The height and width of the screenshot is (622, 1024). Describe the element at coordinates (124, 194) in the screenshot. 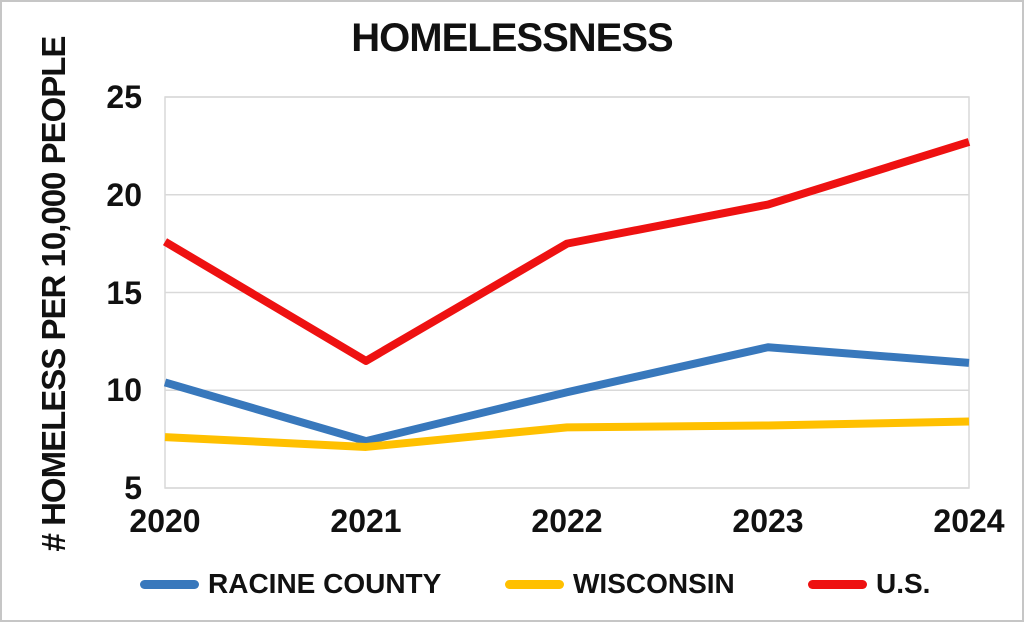

I see `y-tick-label: 20` at that location.